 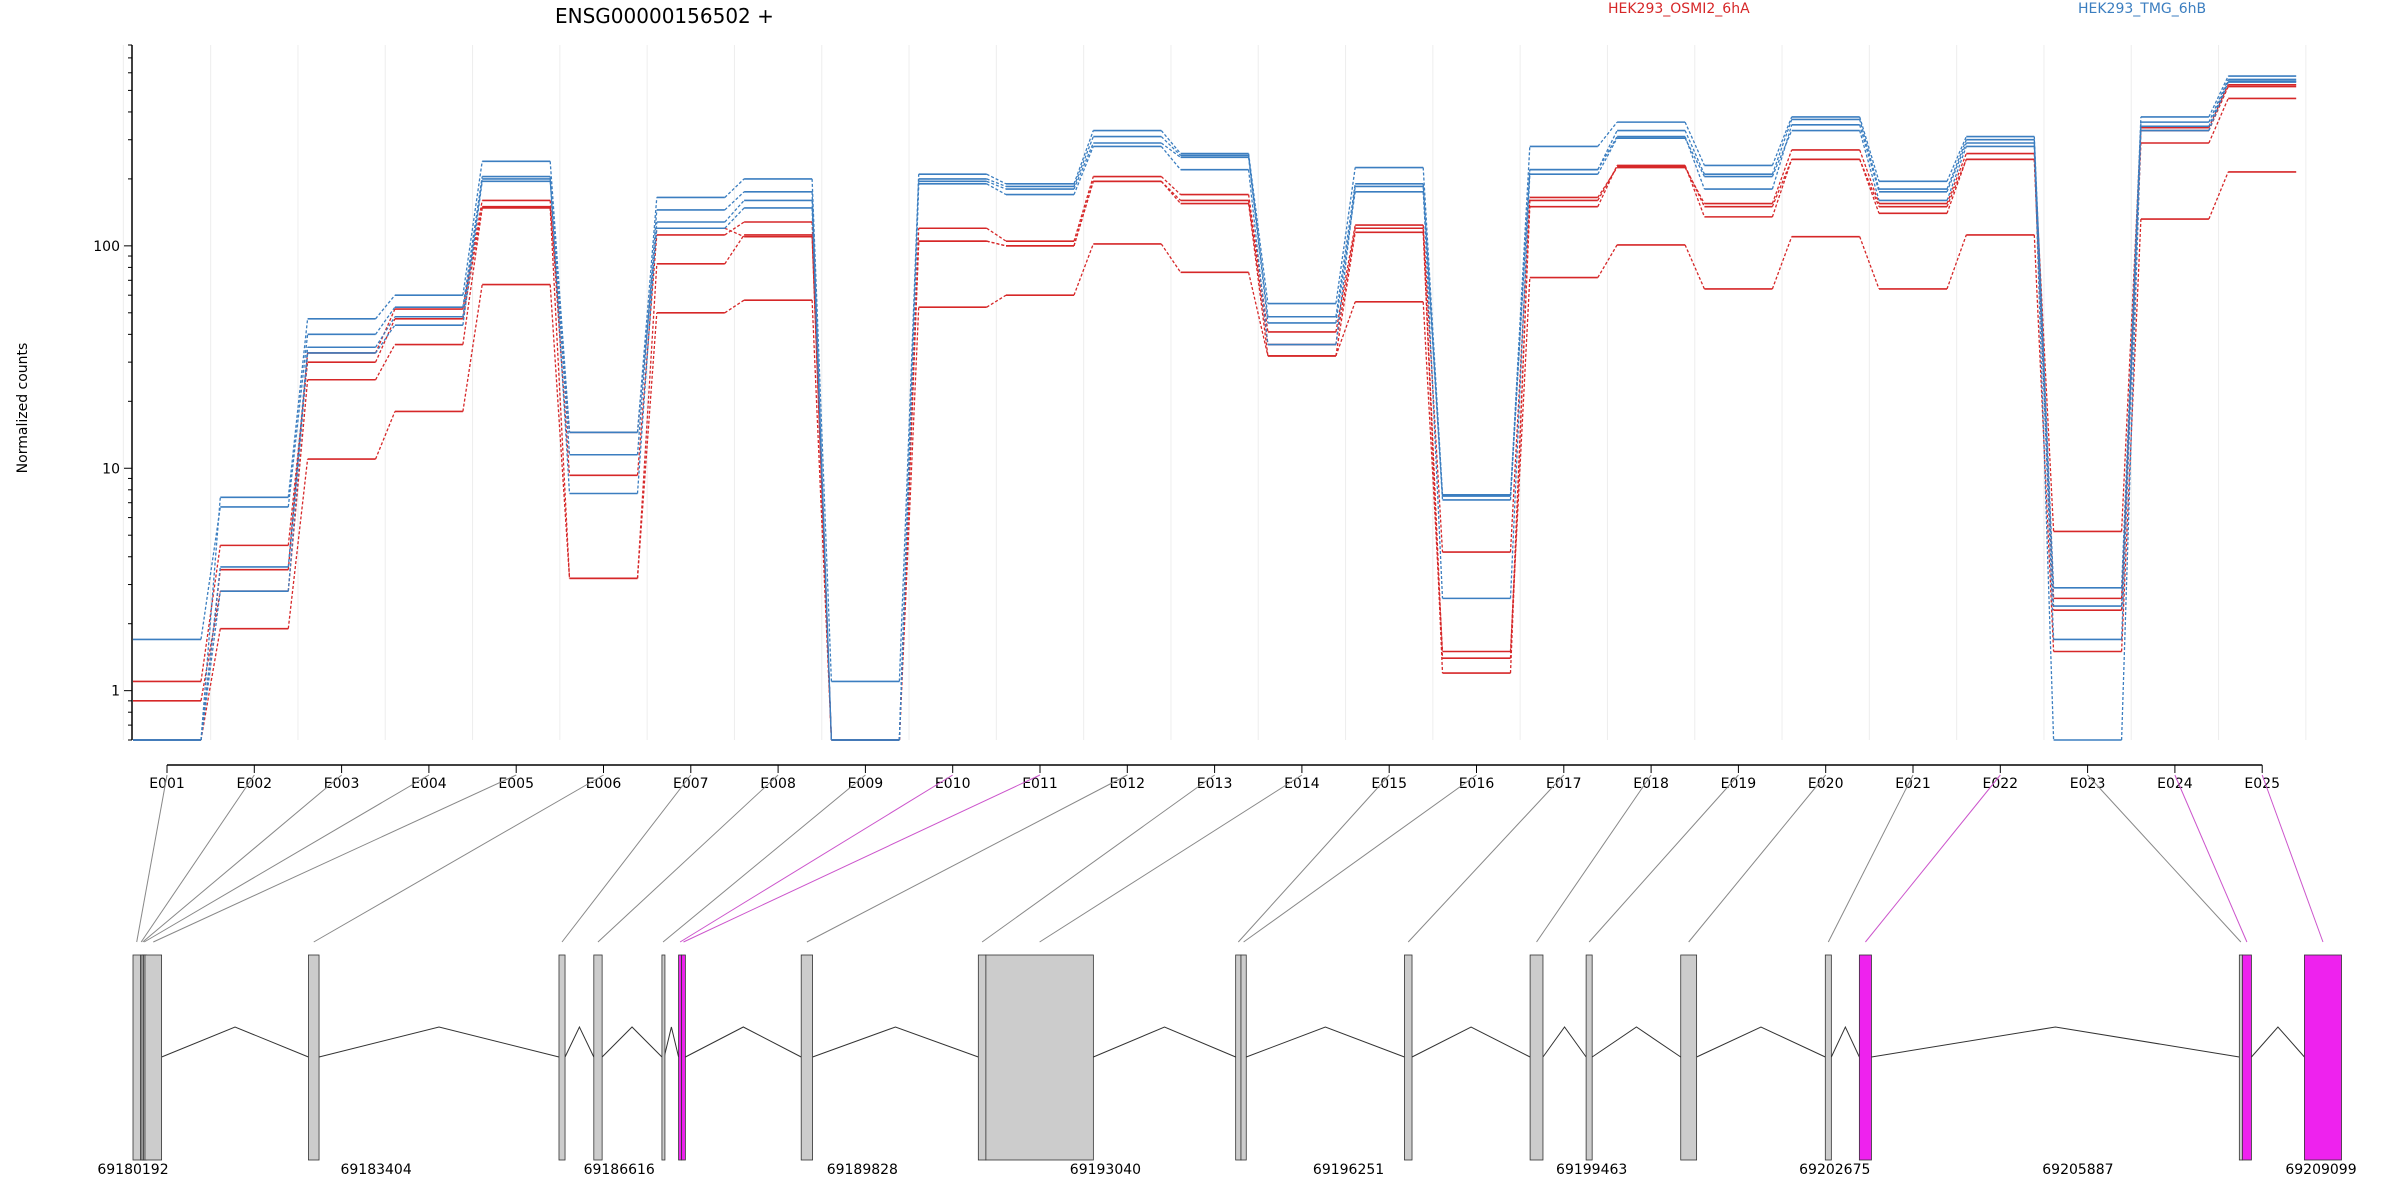 I want to click on connector-E004, so click(x=286, y=858).